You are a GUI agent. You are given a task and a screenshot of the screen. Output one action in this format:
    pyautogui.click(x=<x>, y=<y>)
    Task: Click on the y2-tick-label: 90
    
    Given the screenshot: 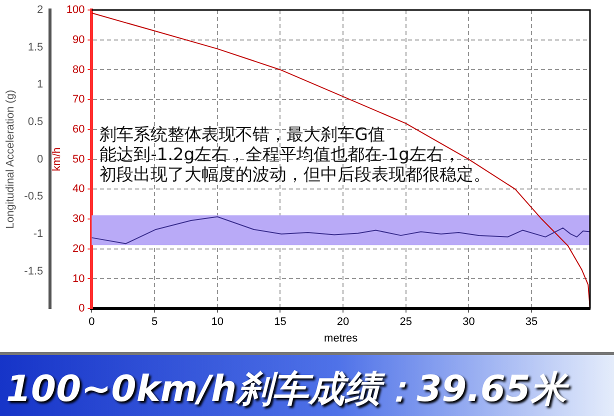 What is the action you would take?
    pyautogui.click(x=78, y=40)
    